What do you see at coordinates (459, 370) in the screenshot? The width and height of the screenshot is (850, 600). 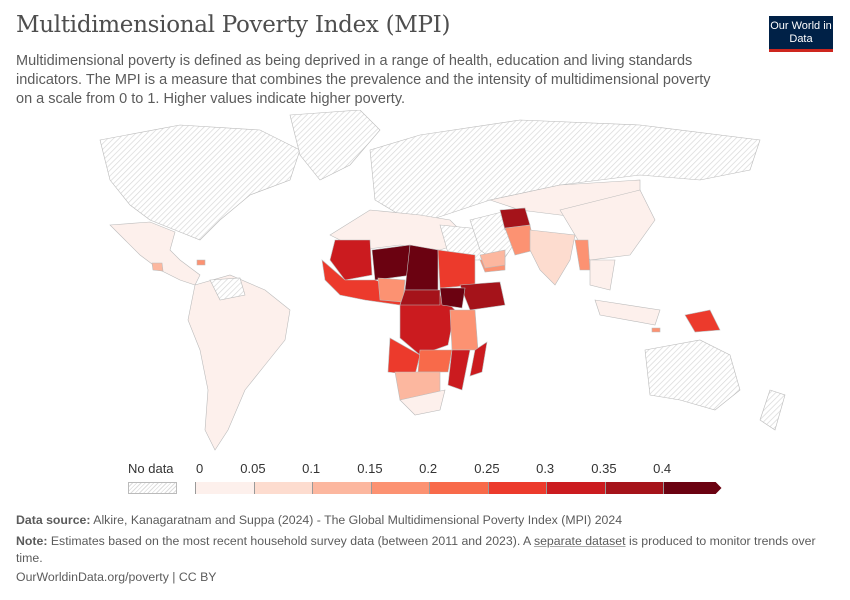 I see `country-mozambique` at bounding box center [459, 370].